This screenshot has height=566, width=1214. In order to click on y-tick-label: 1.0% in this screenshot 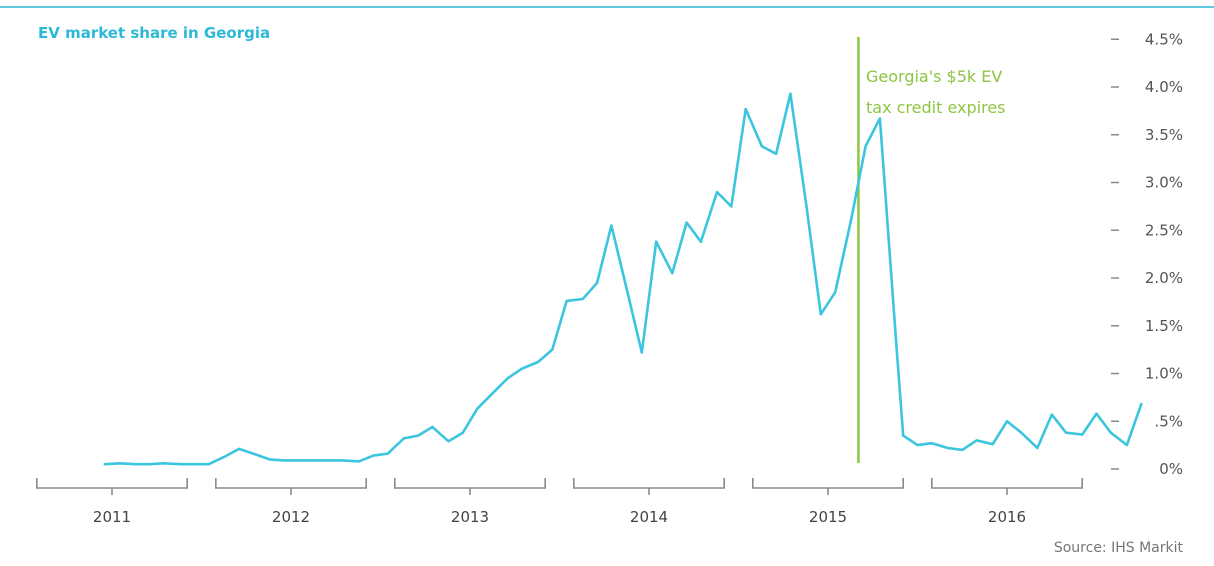, I will do `click(1164, 374)`.